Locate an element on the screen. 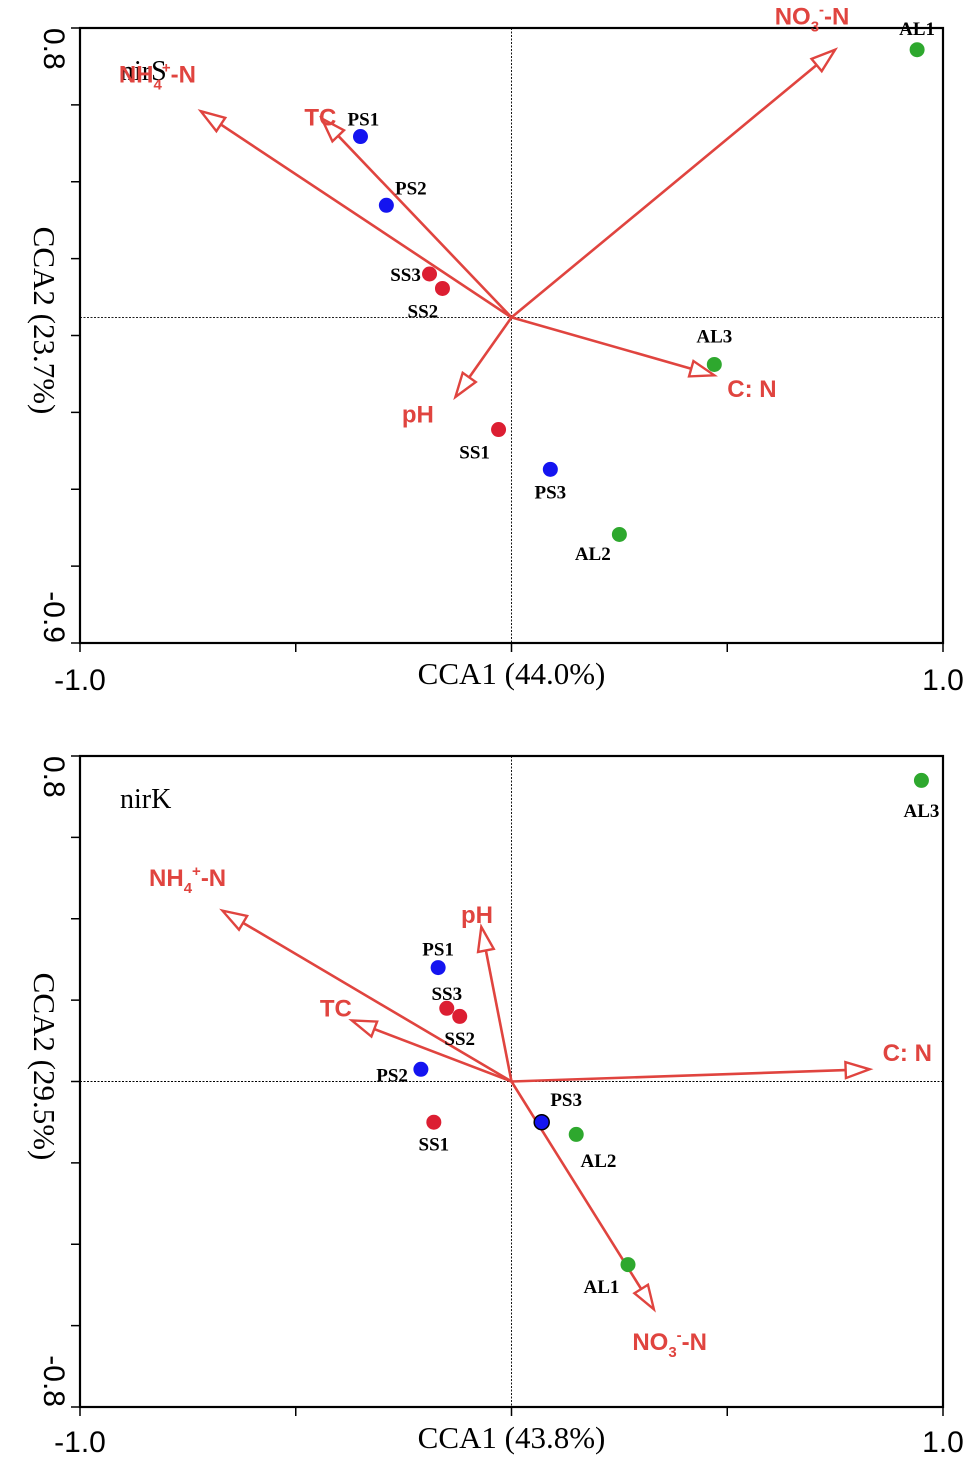  y-axis-label: CCA2 (29.5%) is located at coordinates (44, 1067).